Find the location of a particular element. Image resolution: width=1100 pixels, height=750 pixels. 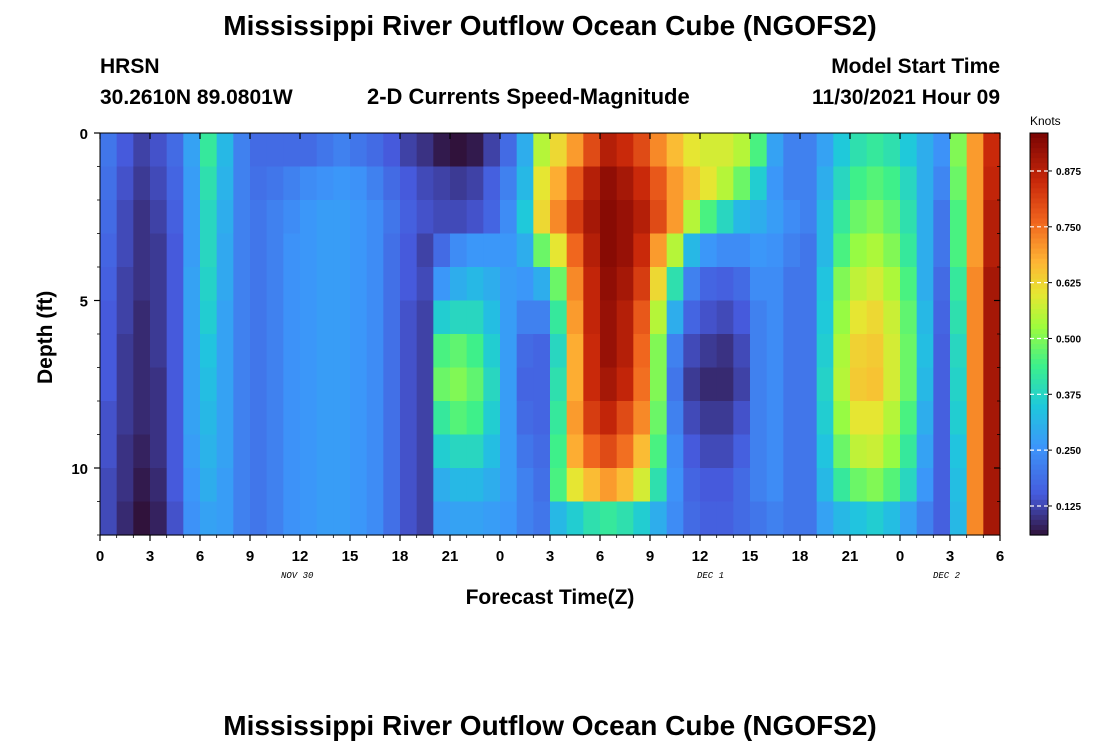

colorbar-tick-label: 0.625 is located at coordinates (1068, 284).